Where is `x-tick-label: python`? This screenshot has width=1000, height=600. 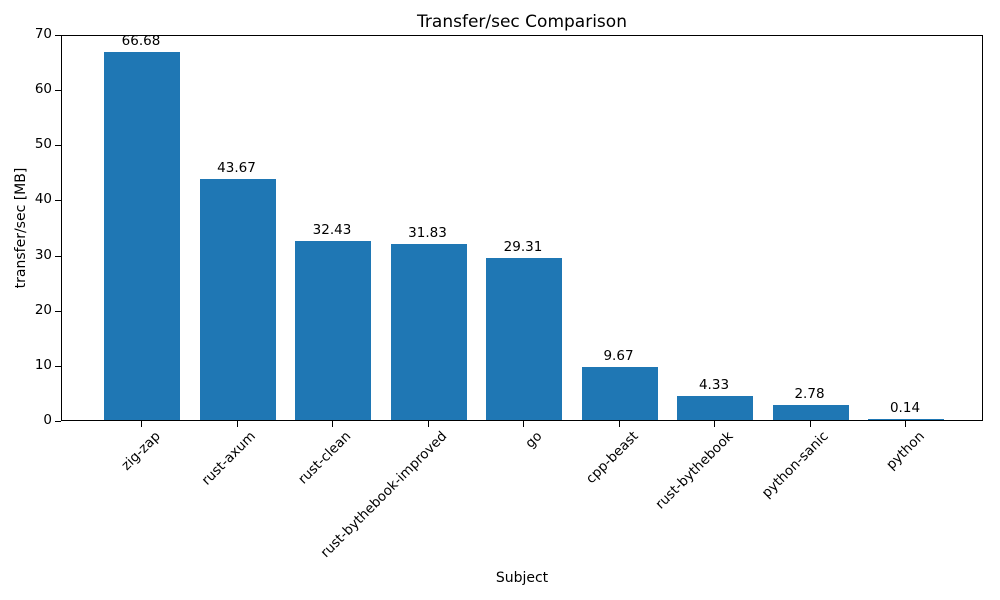 x-tick-label: python is located at coordinates (905, 451).